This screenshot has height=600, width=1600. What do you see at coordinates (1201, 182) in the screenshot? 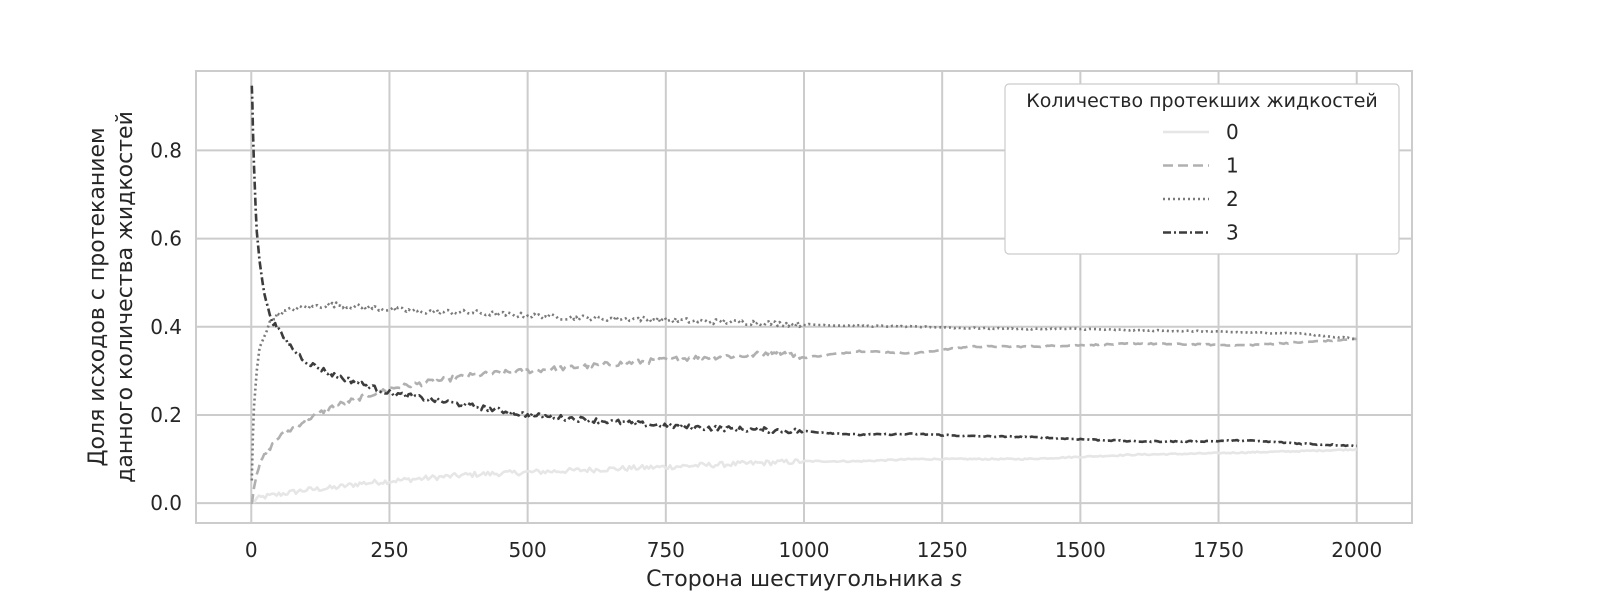
I see `legend-entries: 0 1 2 3` at bounding box center [1201, 182].